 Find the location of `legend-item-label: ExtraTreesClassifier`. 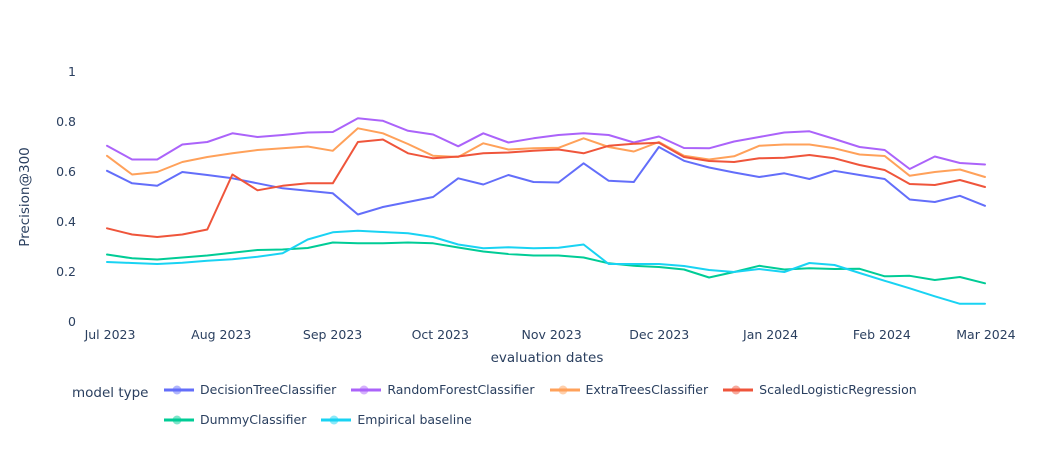

legend-item-label: ExtraTreesClassifier is located at coordinates (647, 389).